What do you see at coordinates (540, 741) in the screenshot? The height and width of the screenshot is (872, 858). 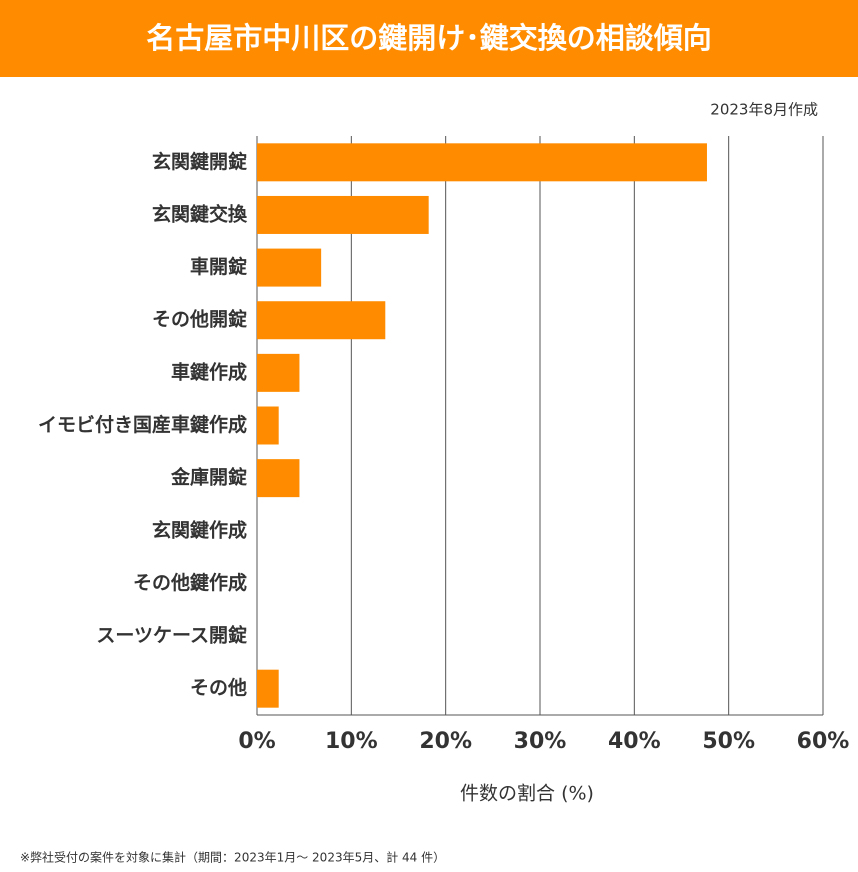 I see `x-tick-label: 30%` at bounding box center [540, 741].